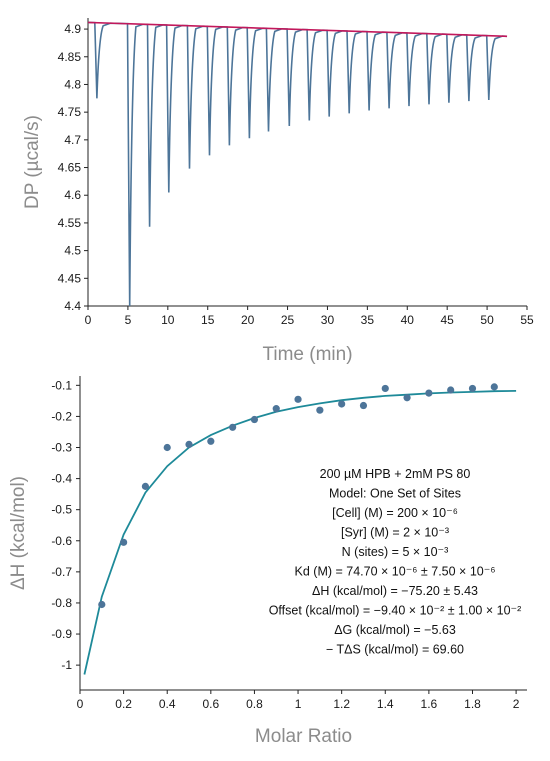 This screenshot has height=761, width=550. What do you see at coordinates (472, 704) in the screenshot?
I see `x-tick-label: 1.8` at bounding box center [472, 704].